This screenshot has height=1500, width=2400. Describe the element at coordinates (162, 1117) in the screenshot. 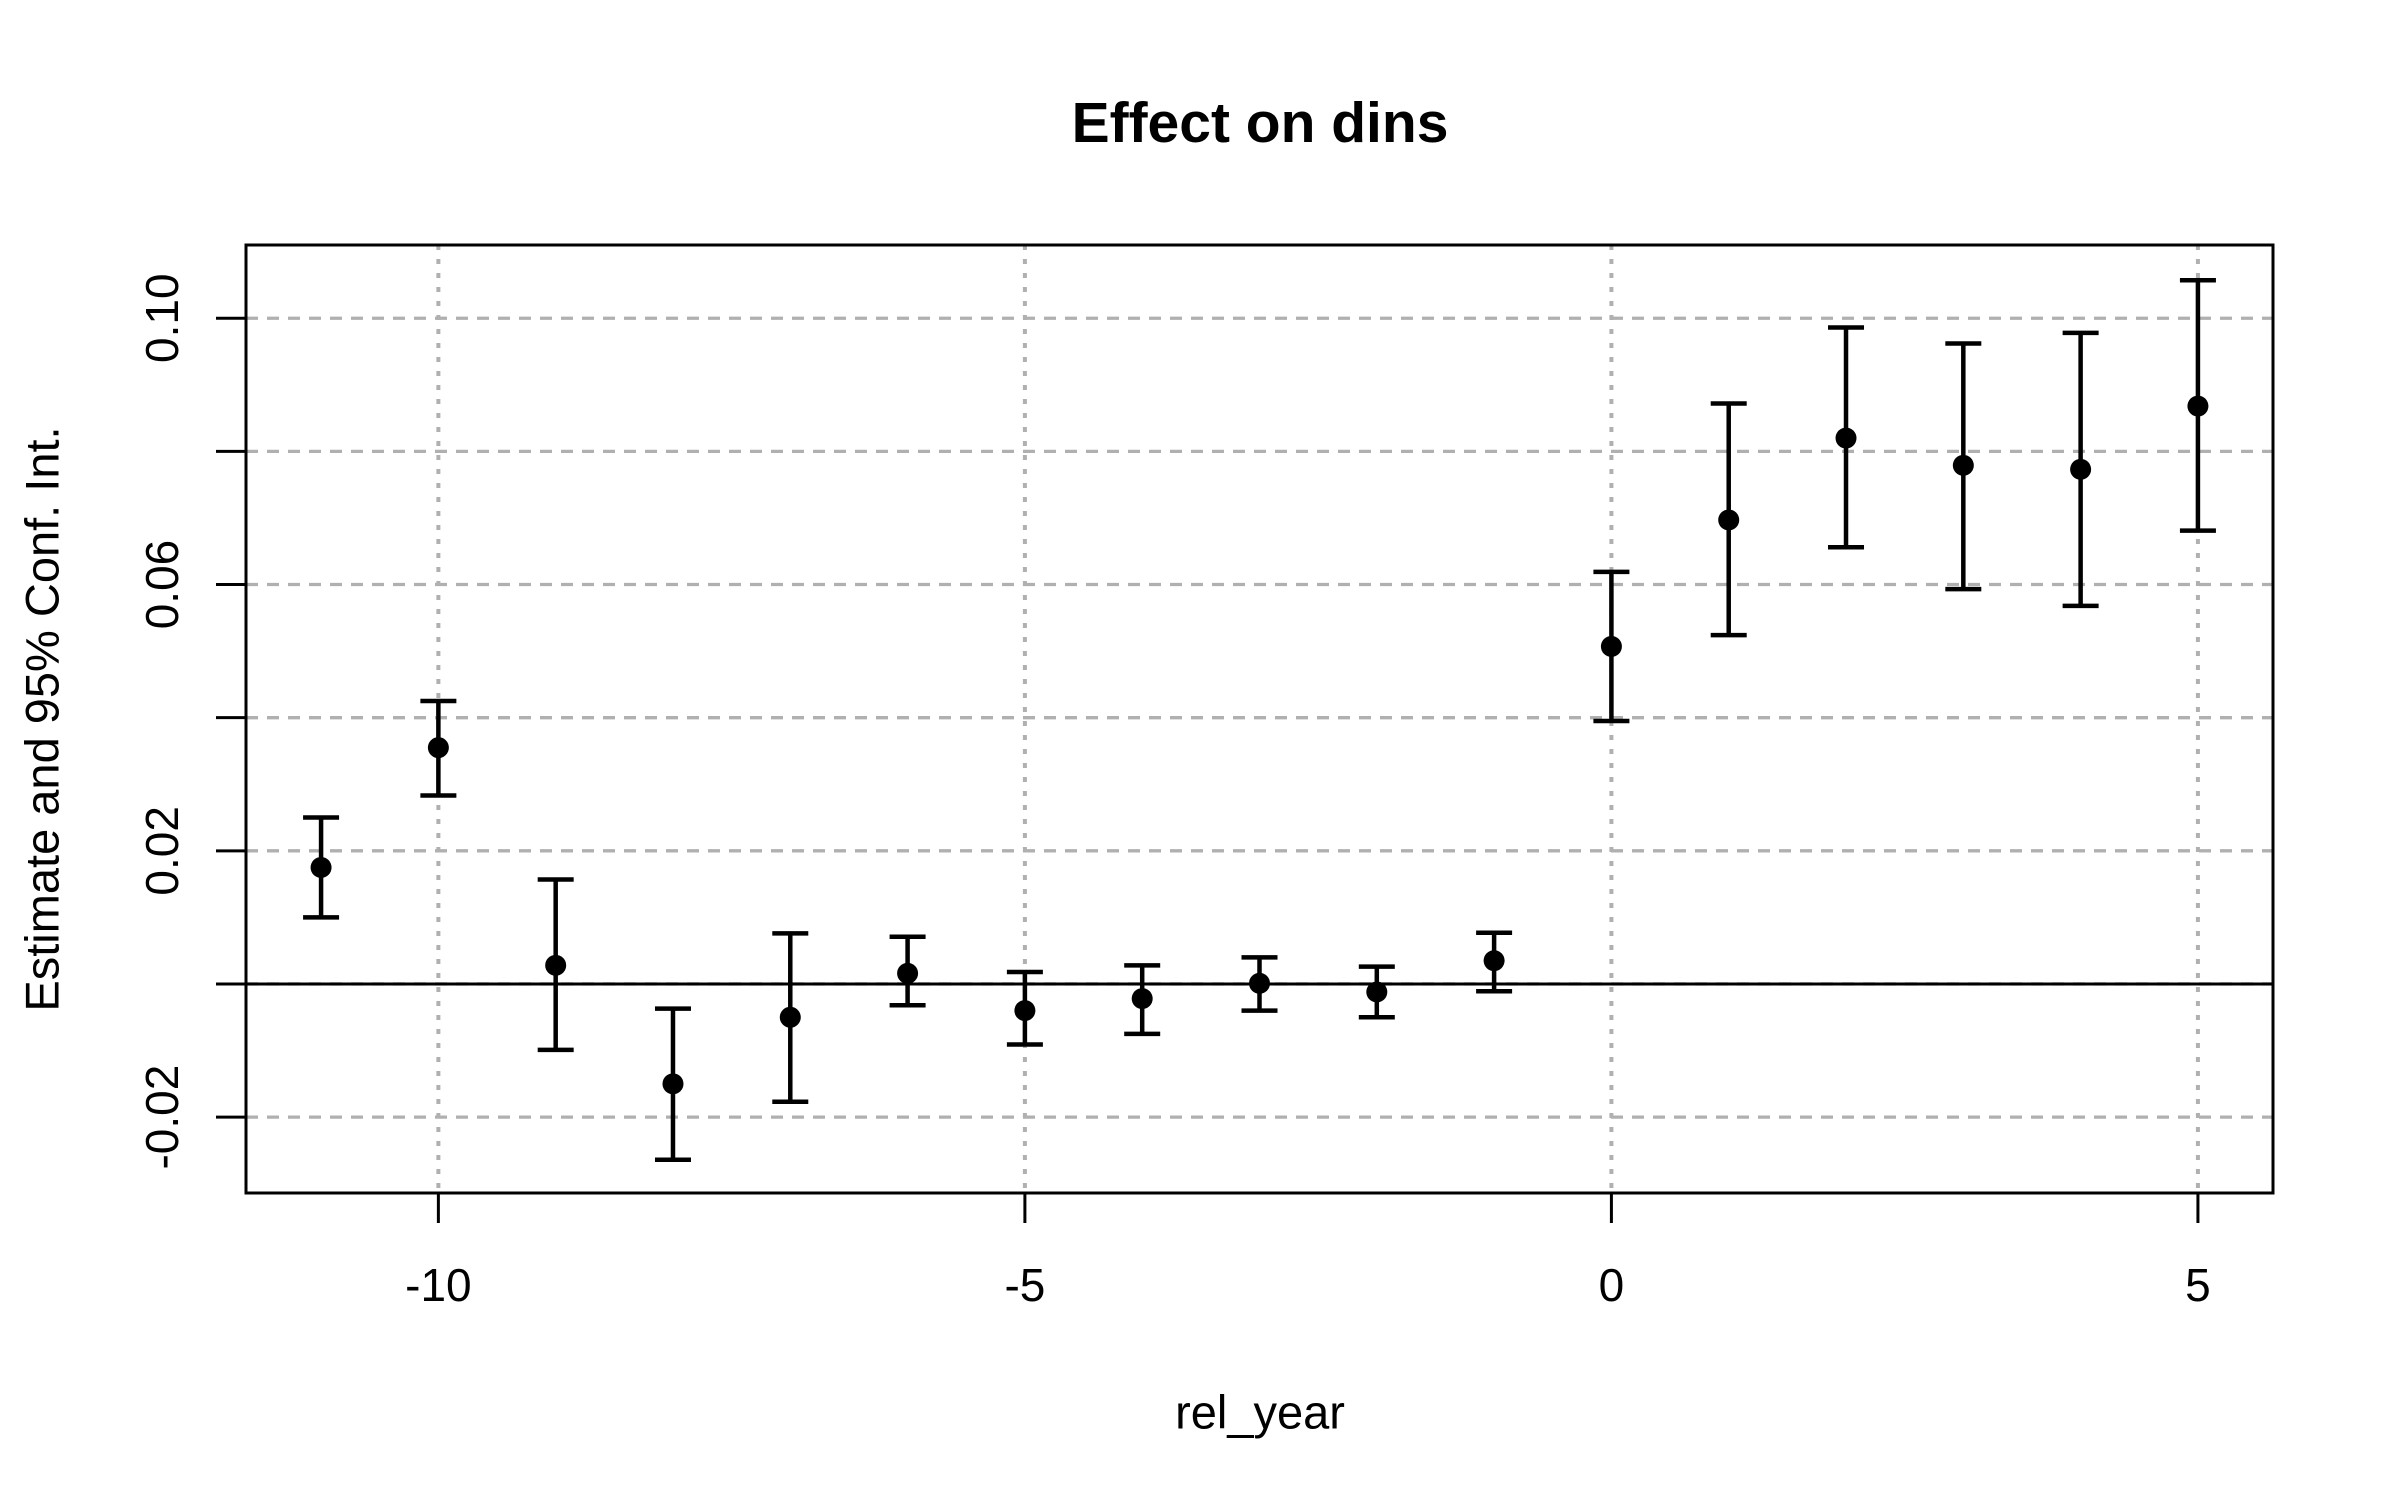

I see `y-tick-label: -0.02` at that location.